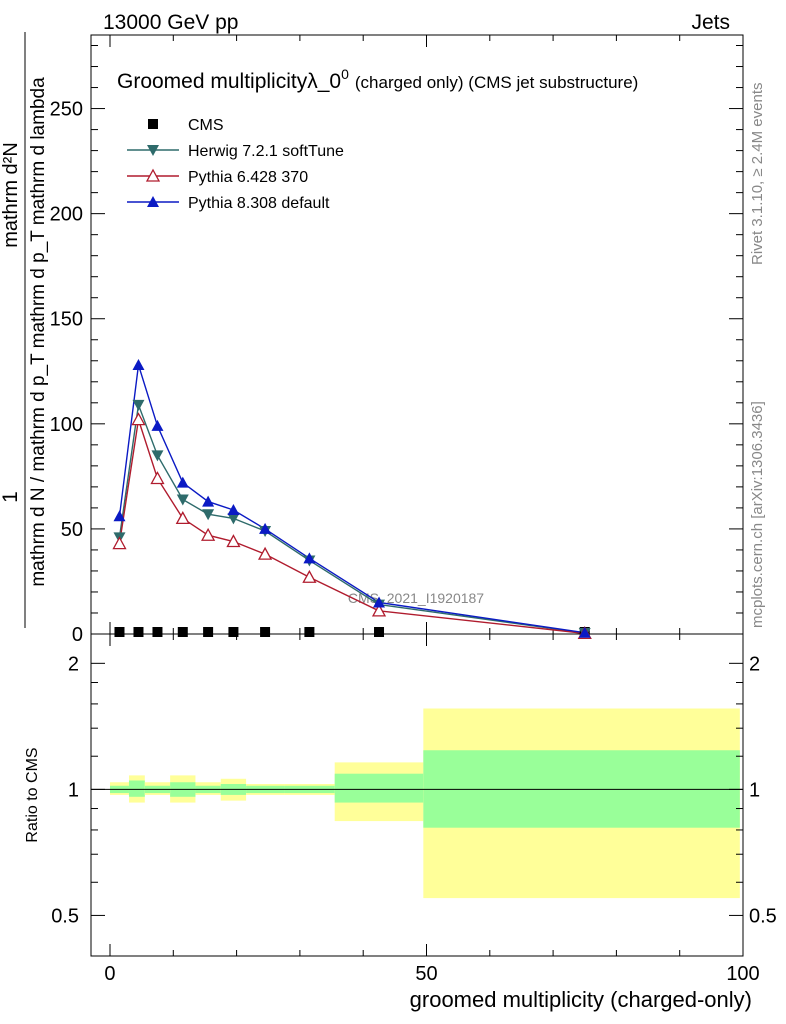 The image size is (786, 1024). Describe the element at coordinates (73, 790) in the screenshot. I see `ratio-y-tick-label: 1` at that location.